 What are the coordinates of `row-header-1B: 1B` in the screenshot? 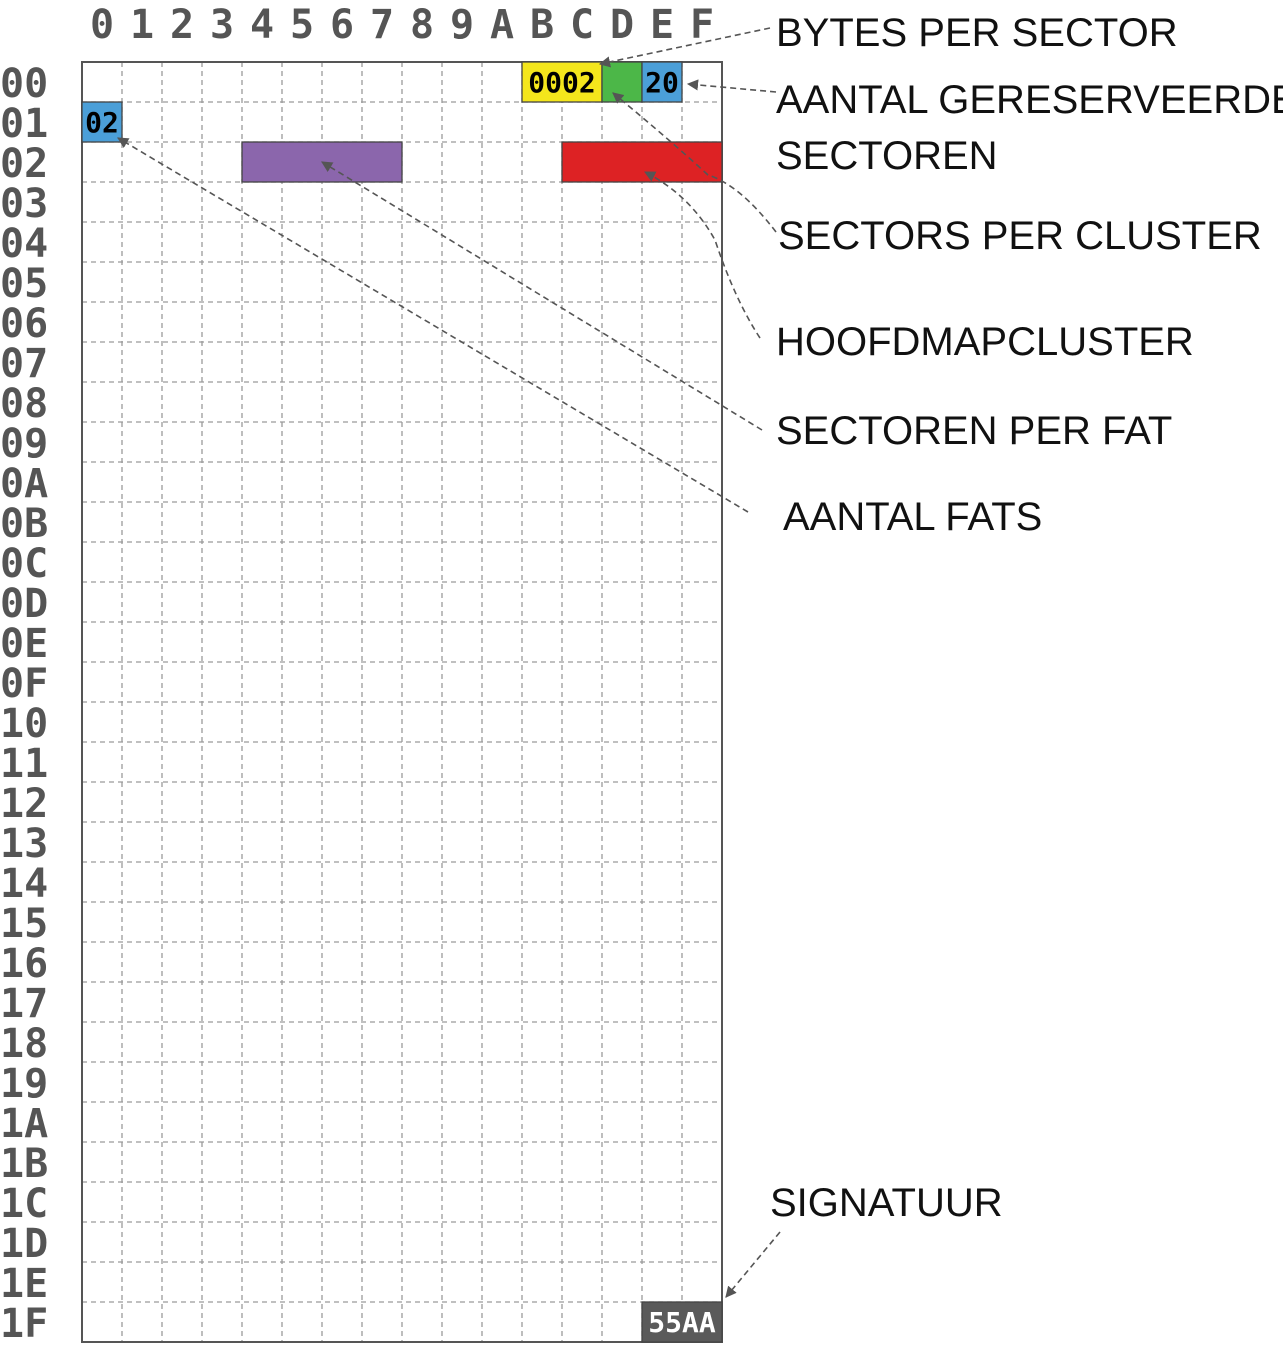 It's located at (24, 1164).